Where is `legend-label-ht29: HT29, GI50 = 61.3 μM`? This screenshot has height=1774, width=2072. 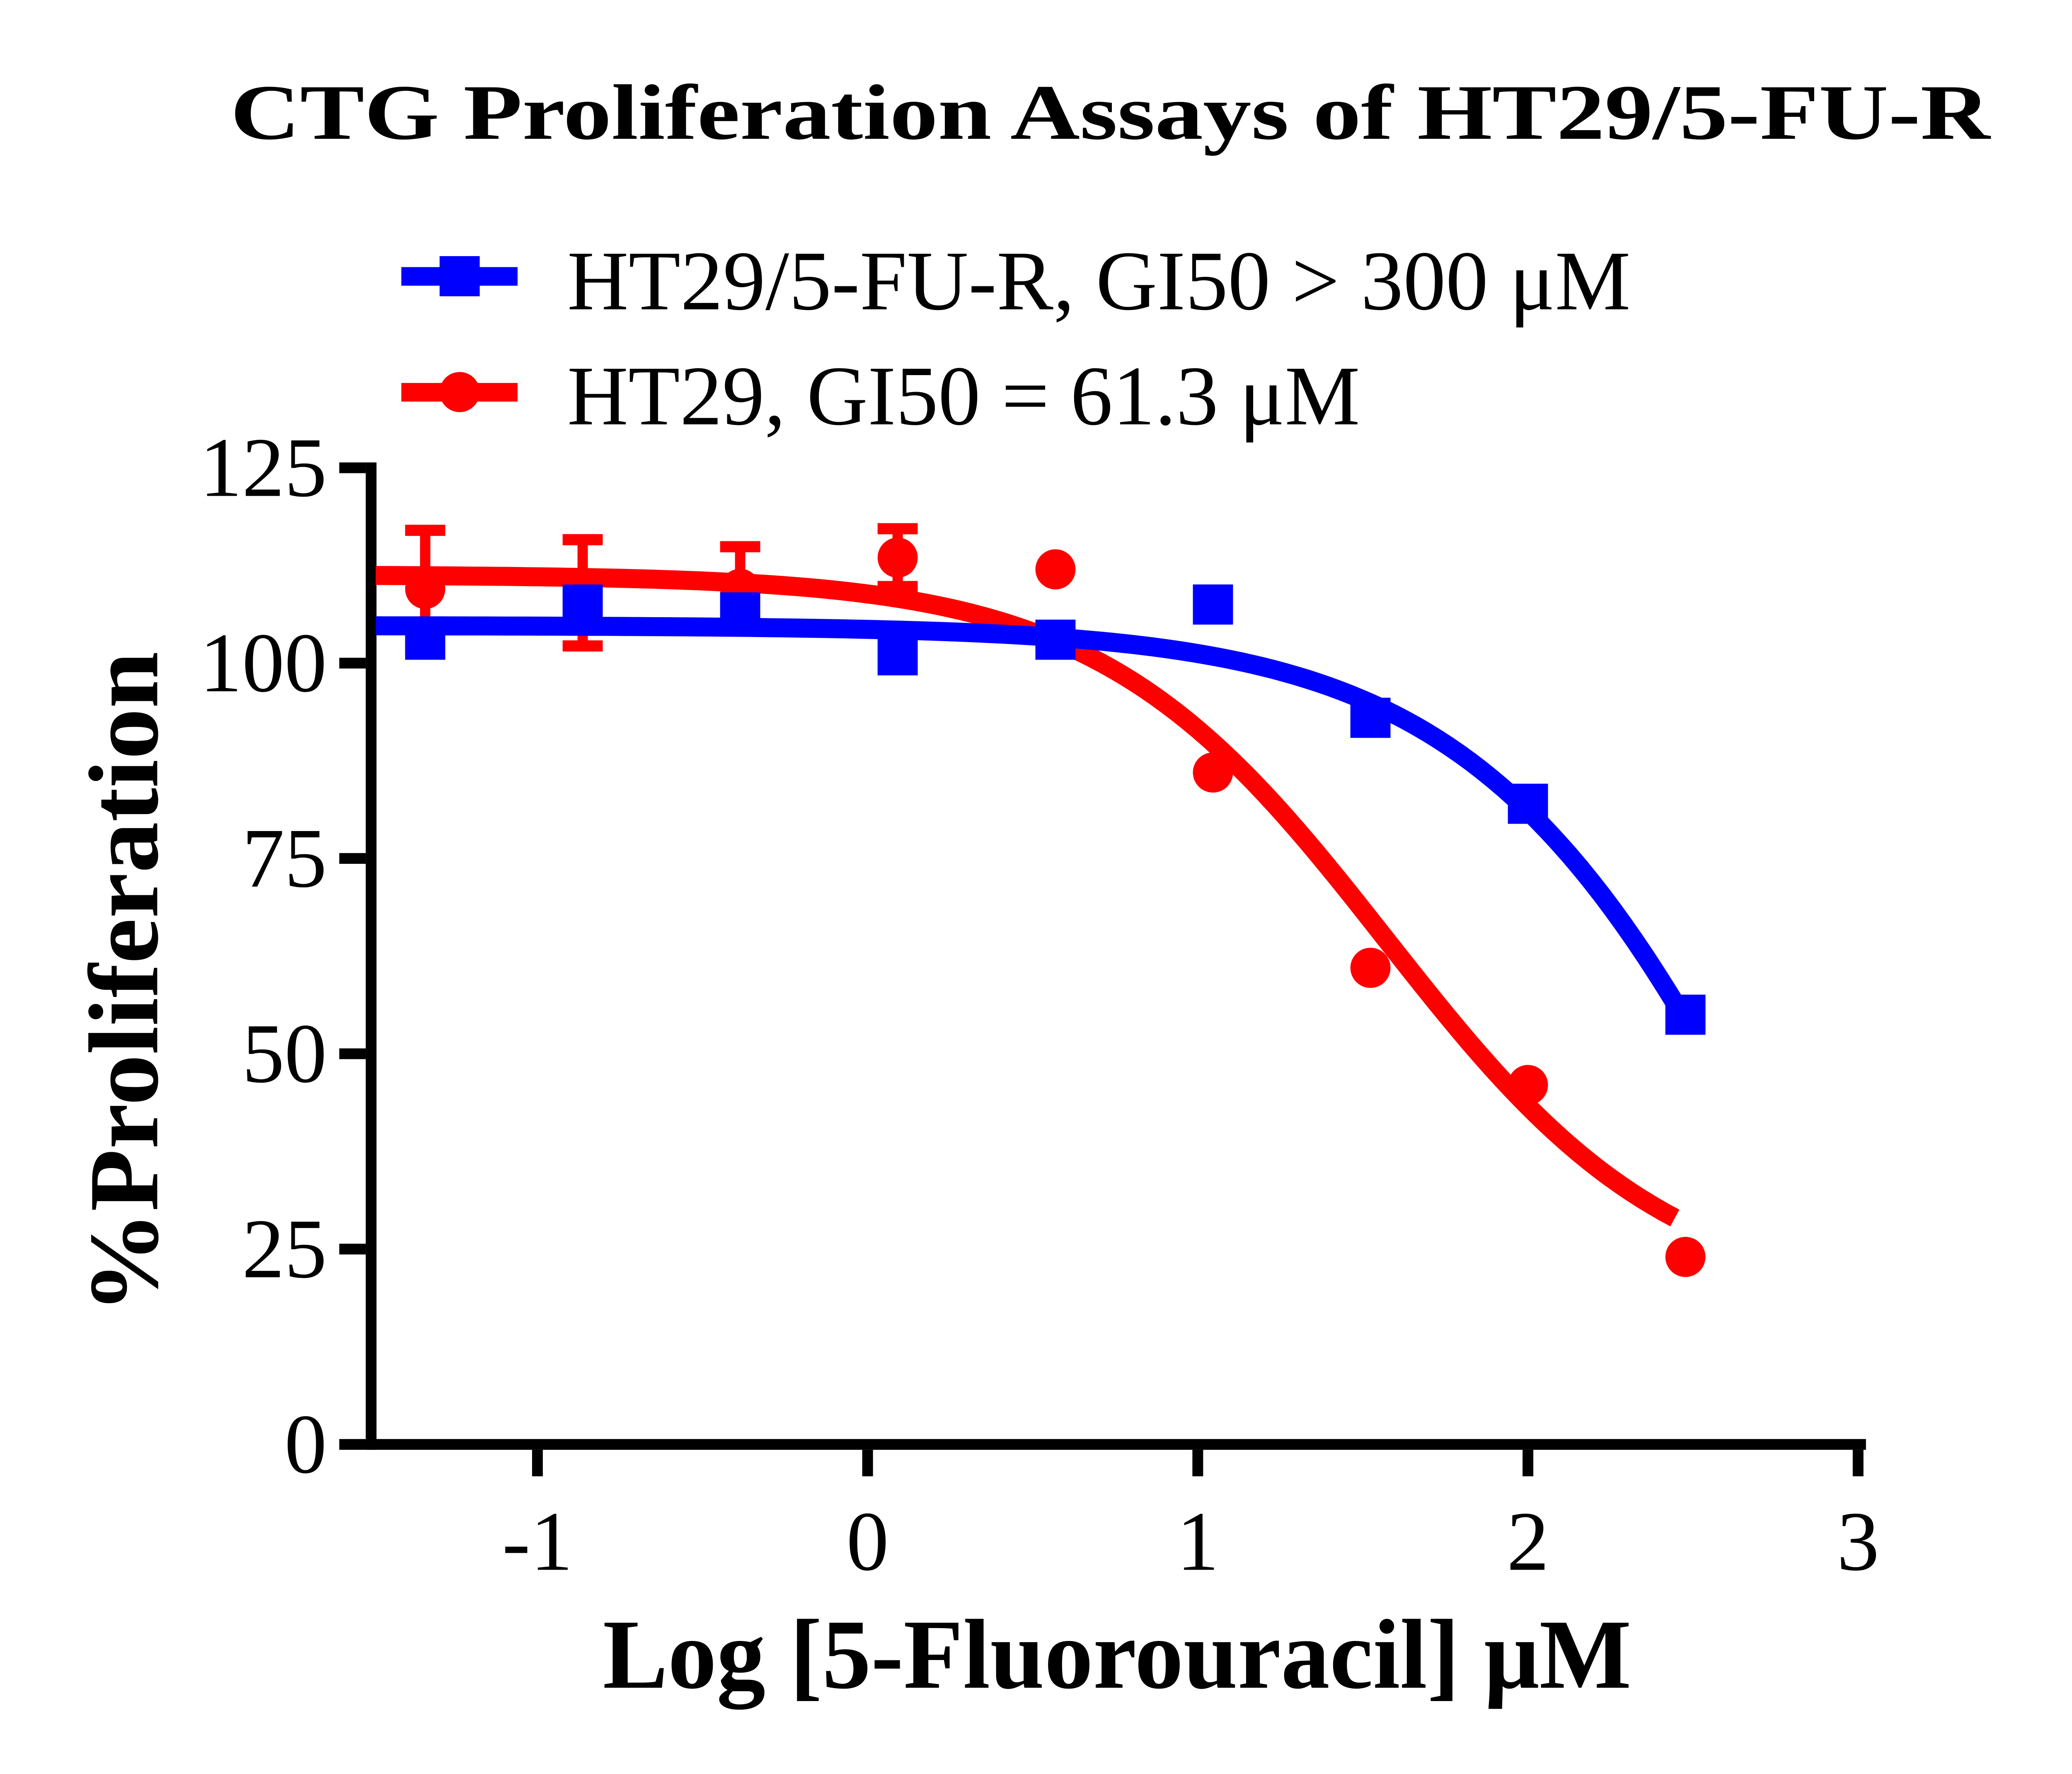
legend-label-ht29: HT29, GI50 = 61.3 μM is located at coordinates (963, 396).